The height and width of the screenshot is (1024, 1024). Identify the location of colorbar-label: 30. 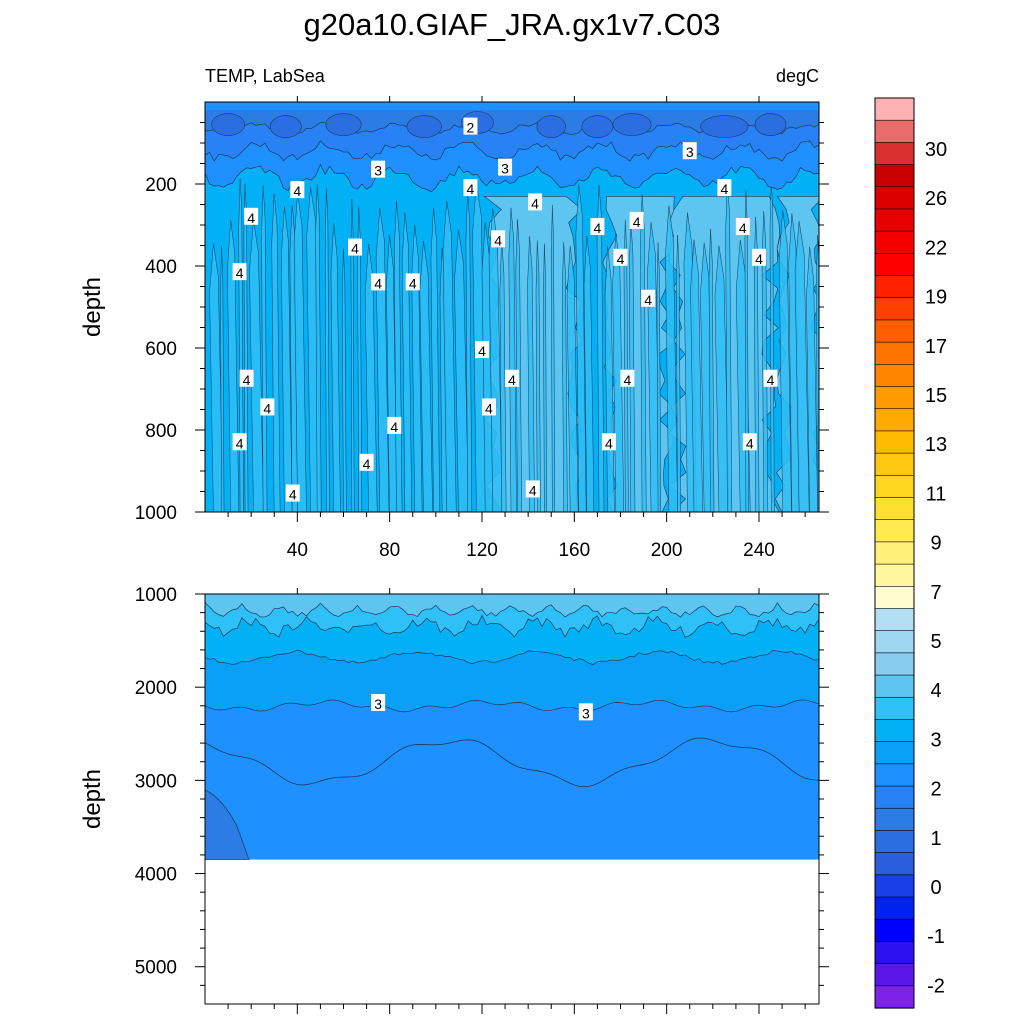
(936, 150).